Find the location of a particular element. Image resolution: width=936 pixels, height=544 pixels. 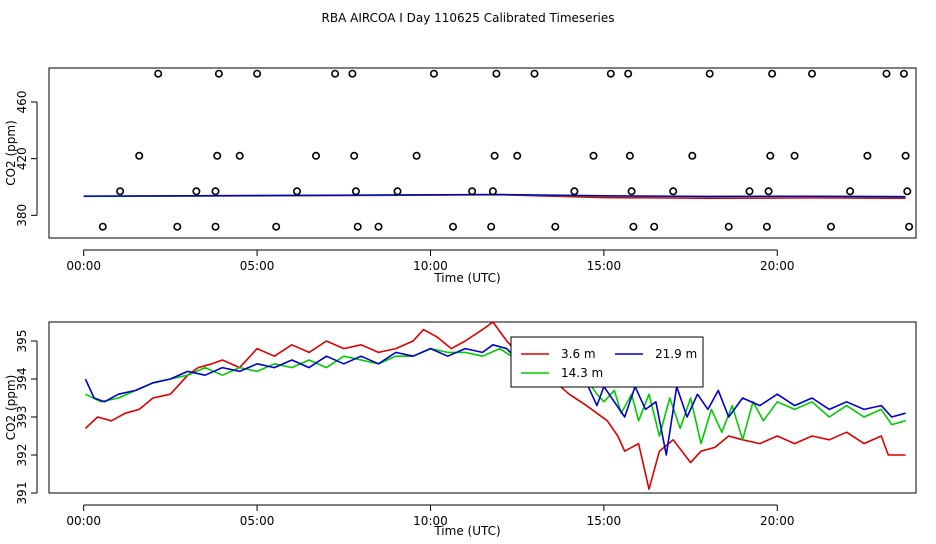

legend-label: 3.6 m is located at coordinates (578, 354).